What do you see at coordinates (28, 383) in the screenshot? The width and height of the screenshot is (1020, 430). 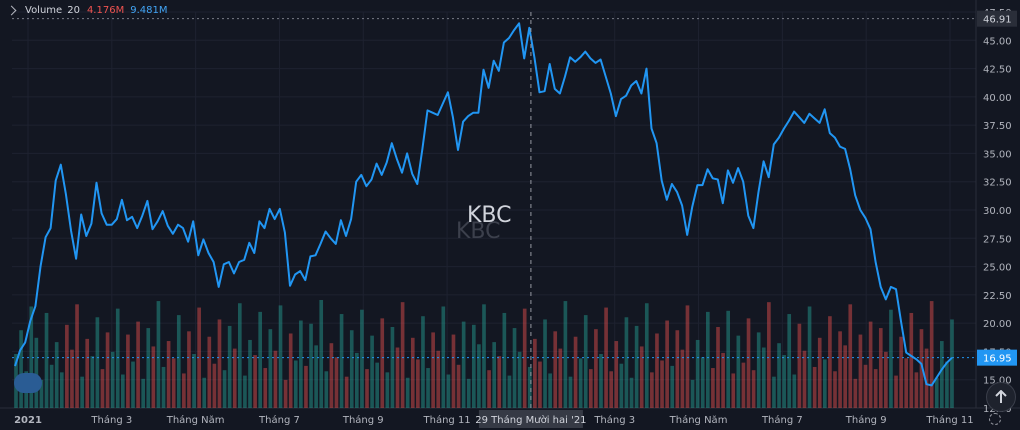 I see `tradingview-logo-icon` at bounding box center [28, 383].